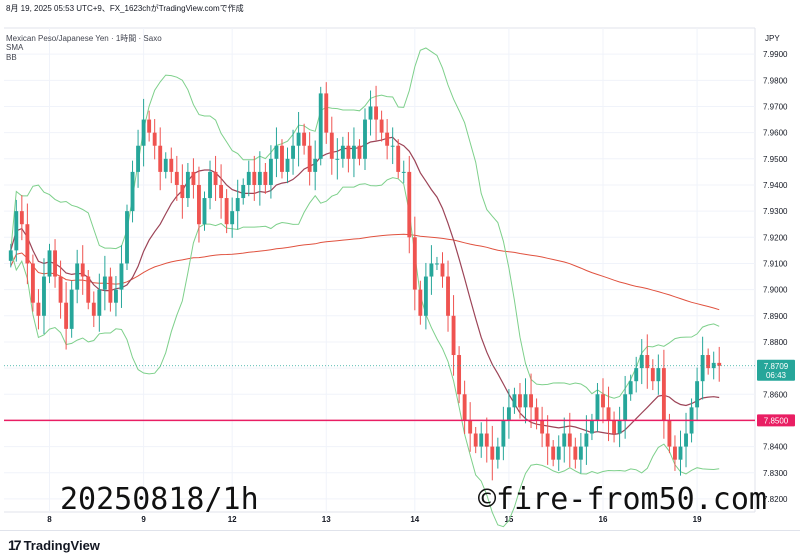  What do you see at coordinates (11, 57) in the screenshot?
I see `bb-legend: BB` at bounding box center [11, 57].